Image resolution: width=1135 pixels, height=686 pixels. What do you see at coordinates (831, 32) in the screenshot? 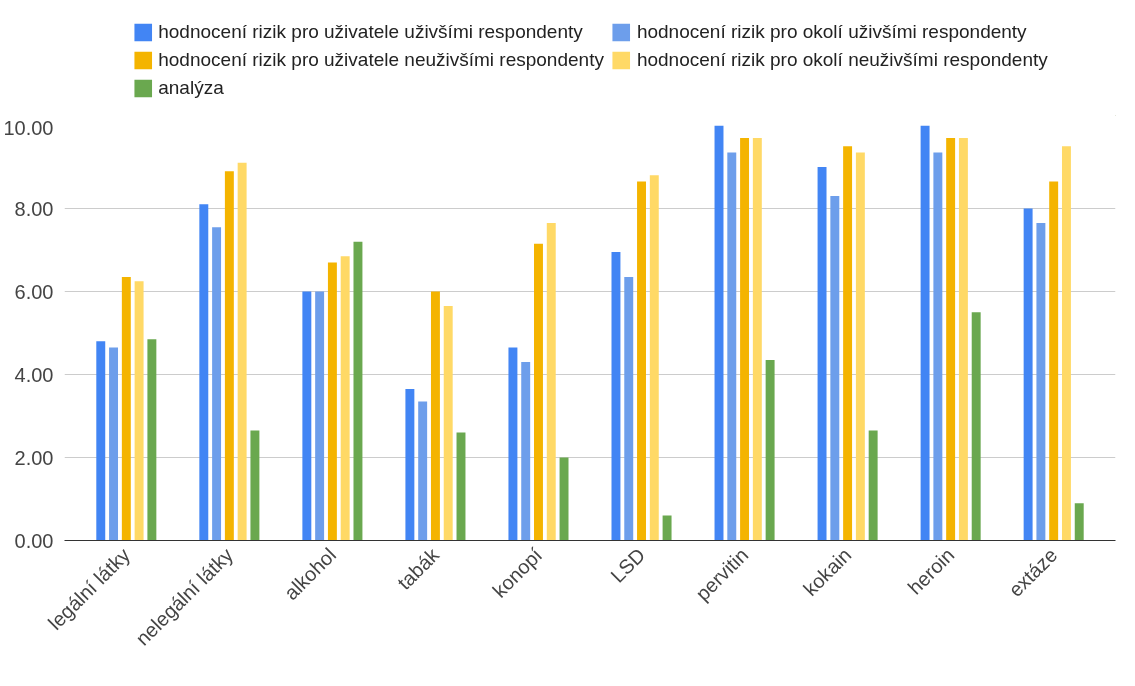
I see `legend-label: hodnocení rizik pro okolí uživšími respondenty` at bounding box center [831, 32].